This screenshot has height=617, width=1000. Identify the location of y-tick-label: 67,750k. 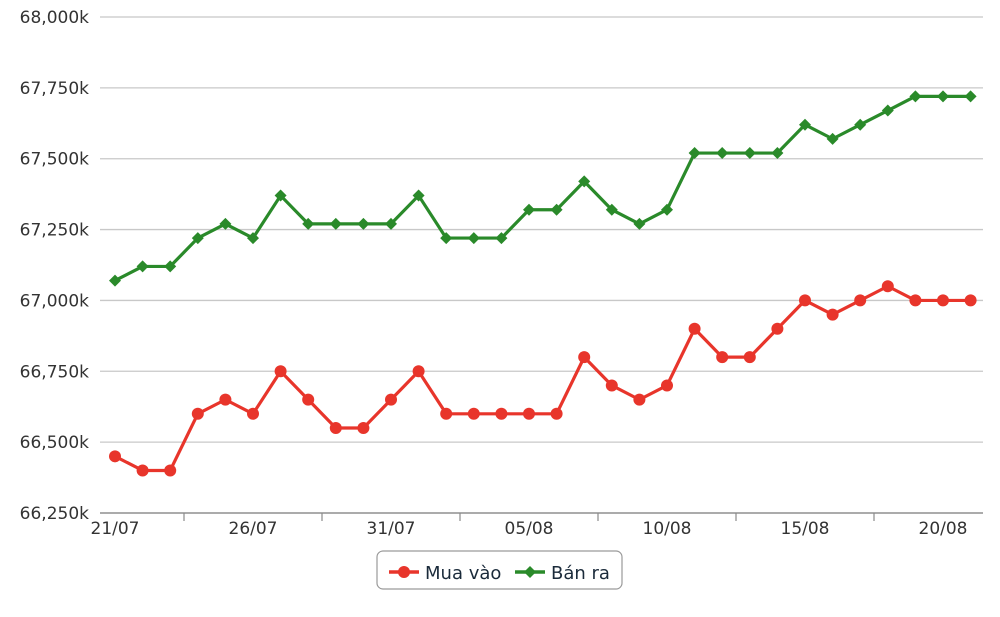
(54, 89).